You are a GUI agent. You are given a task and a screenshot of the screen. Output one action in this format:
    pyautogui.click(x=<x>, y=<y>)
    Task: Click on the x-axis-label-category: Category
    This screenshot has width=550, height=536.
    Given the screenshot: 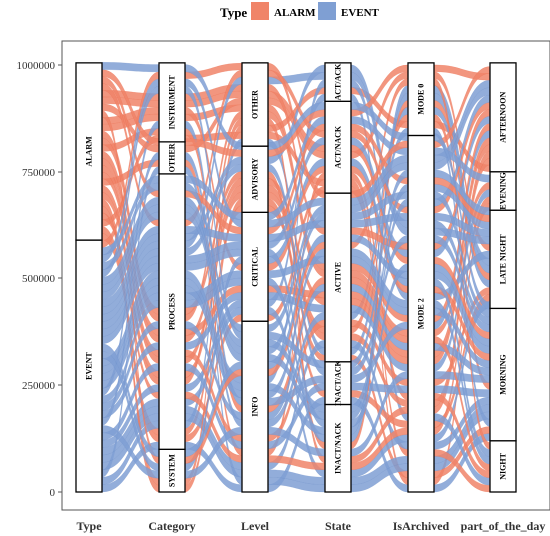 What is the action you would take?
    pyautogui.click(x=171, y=526)
    